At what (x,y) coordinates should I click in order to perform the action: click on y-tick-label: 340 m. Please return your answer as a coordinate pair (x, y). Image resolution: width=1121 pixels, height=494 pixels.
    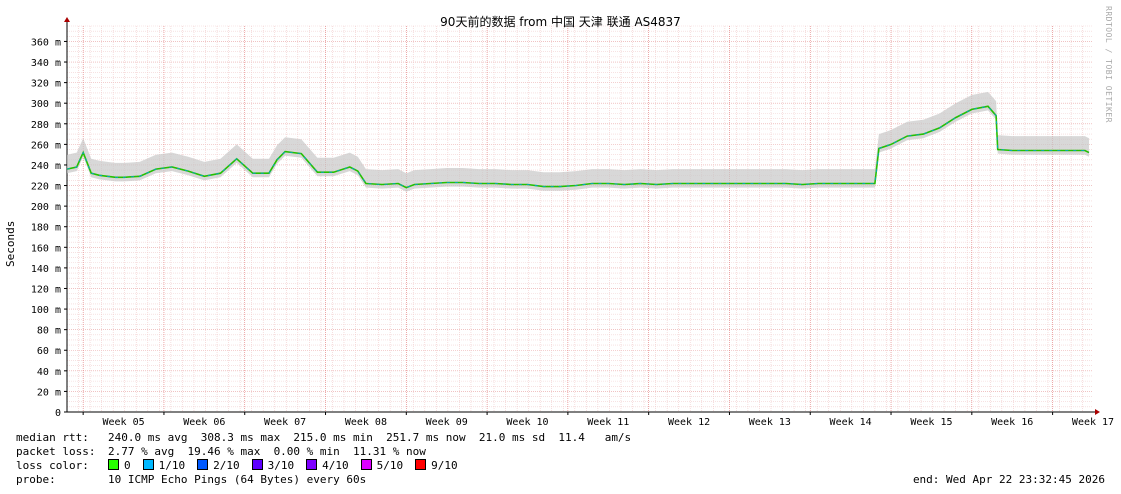
    Looking at the image, I should click on (46, 63).